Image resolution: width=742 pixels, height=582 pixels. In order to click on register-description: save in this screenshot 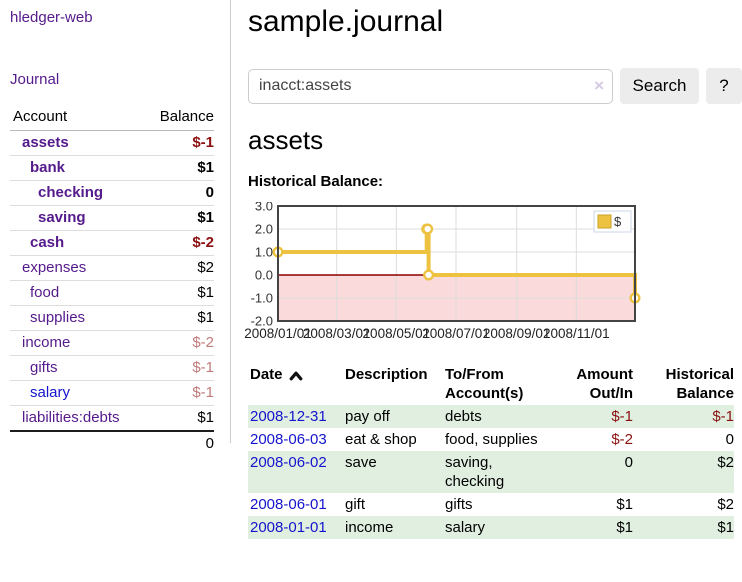, I will do `click(361, 462)`.